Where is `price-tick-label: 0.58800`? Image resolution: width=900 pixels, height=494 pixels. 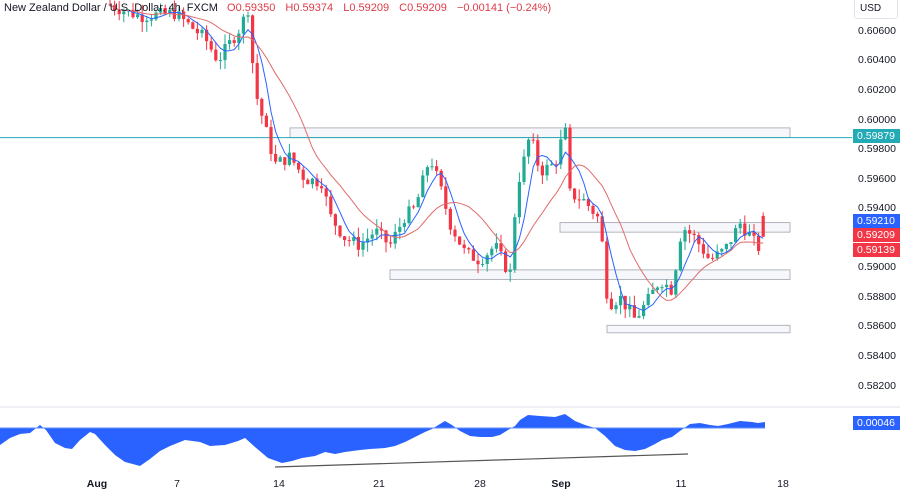 price-tick-label: 0.58800 is located at coordinates (877, 297).